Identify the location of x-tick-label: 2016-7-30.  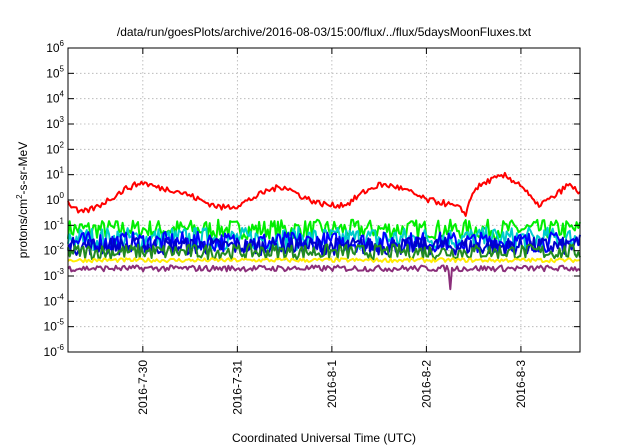
(143, 387).